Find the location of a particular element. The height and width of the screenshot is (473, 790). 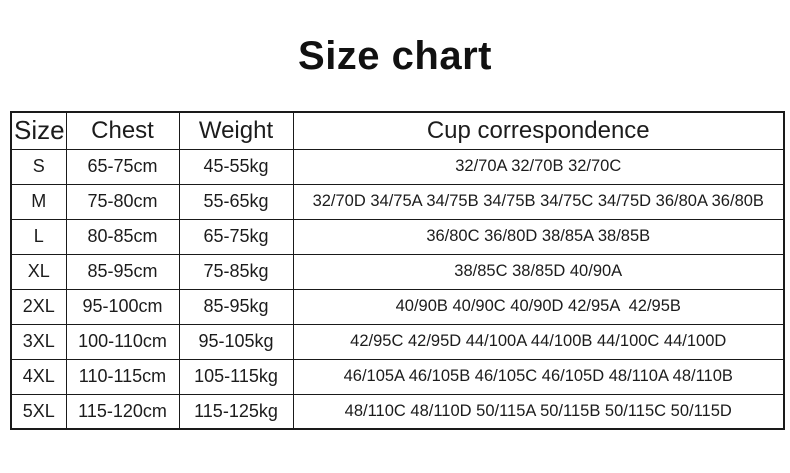

header-chest: Chest is located at coordinates (122, 130).